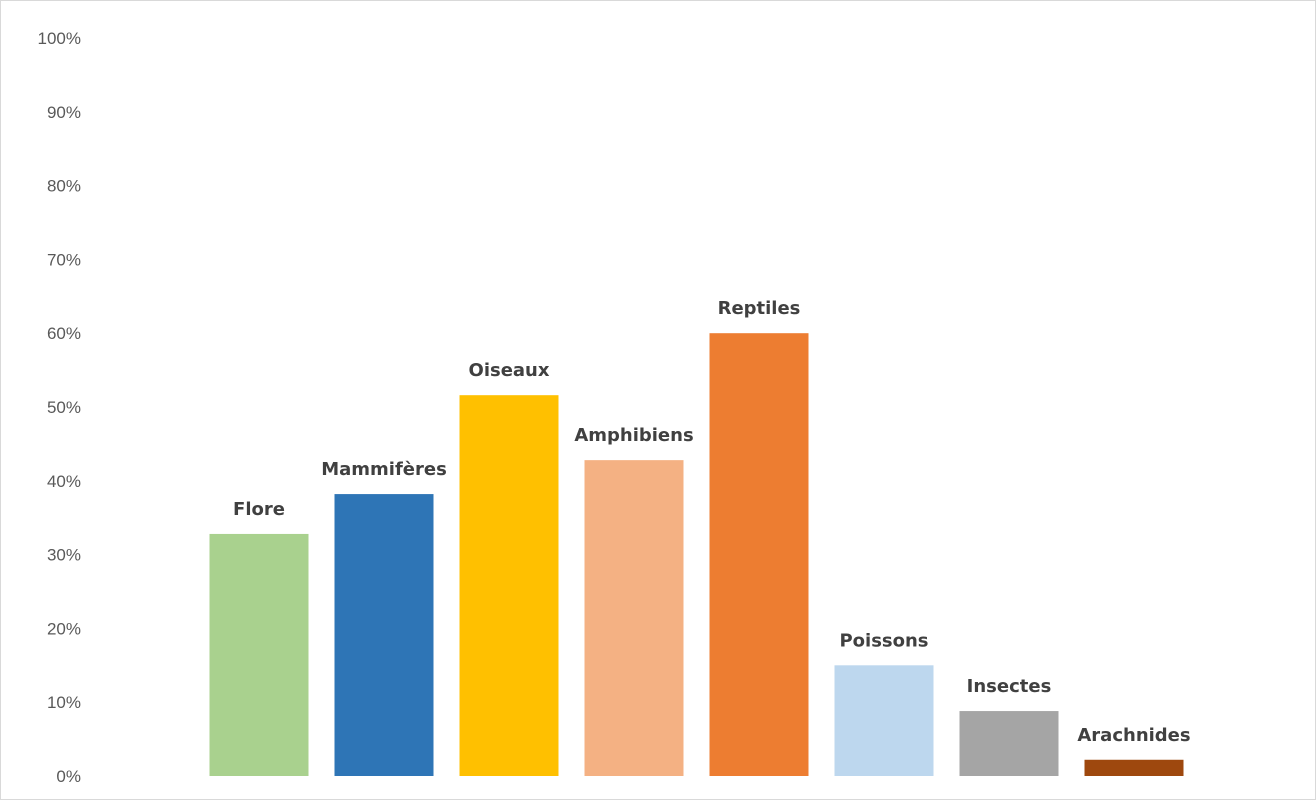 The width and height of the screenshot is (1316, 801). What do you see at coordinates (64, 702) in the screenshot?
I see `y-tick-label: 10%` at bounding box center [64, 702].